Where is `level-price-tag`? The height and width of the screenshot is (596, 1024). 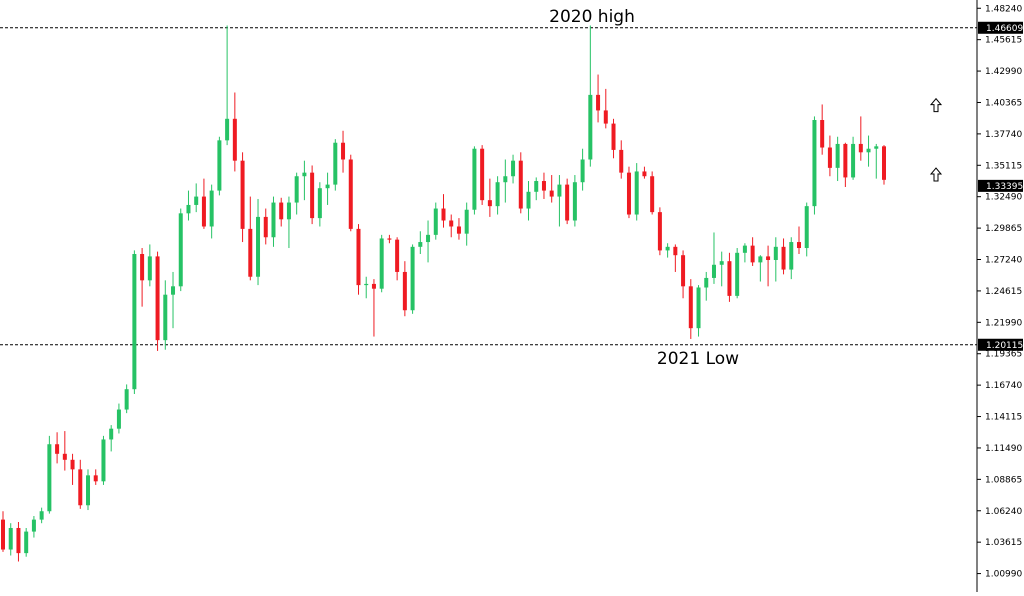
level-price-tag is located at coordinates (1000, 344).